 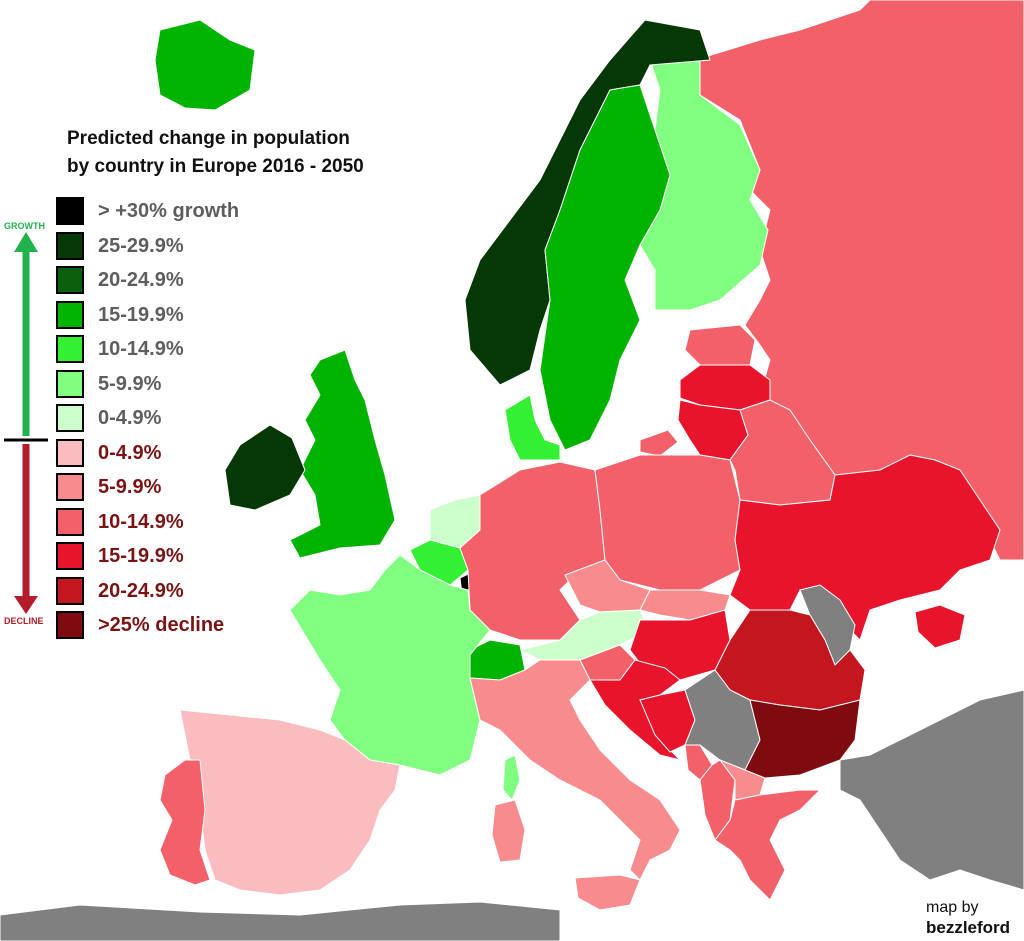 I want to click on region-uk, so click(x=342, y=454).